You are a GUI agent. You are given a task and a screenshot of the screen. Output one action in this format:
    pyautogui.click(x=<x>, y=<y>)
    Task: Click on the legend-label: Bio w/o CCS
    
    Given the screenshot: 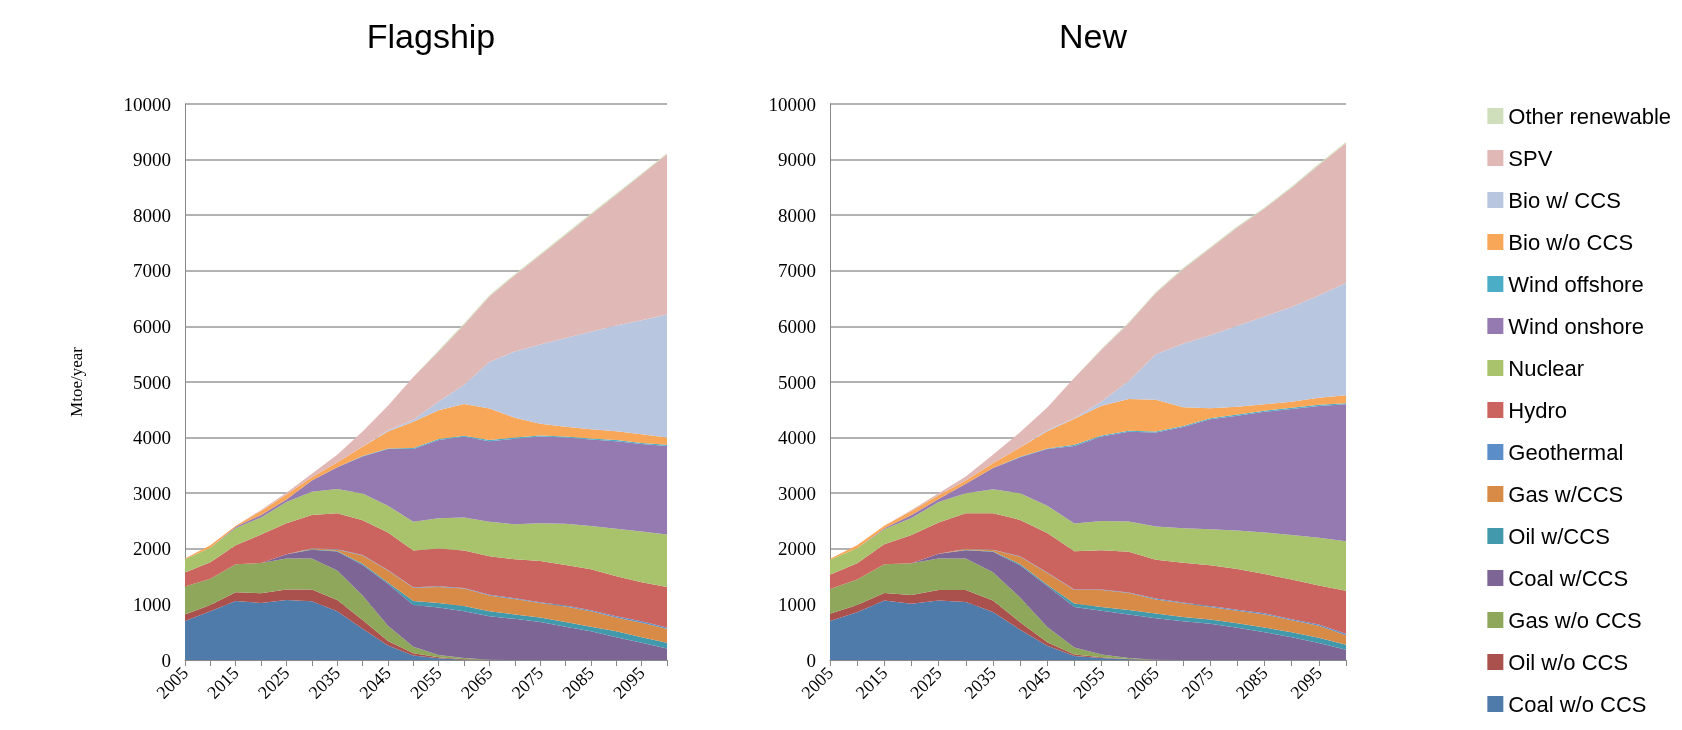 What is the action you would take?
    pyautogui.click(x=1571, y=242)
    